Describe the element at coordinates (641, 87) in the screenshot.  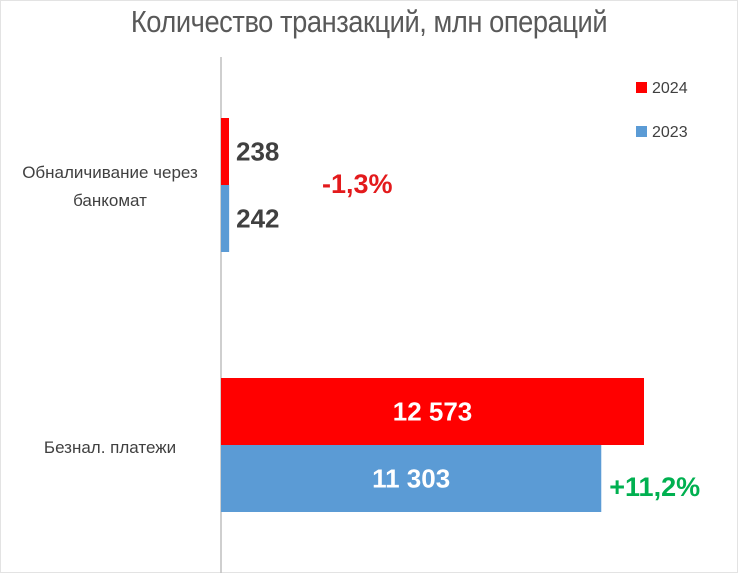
I see `legend-swatch-2024` at that location.